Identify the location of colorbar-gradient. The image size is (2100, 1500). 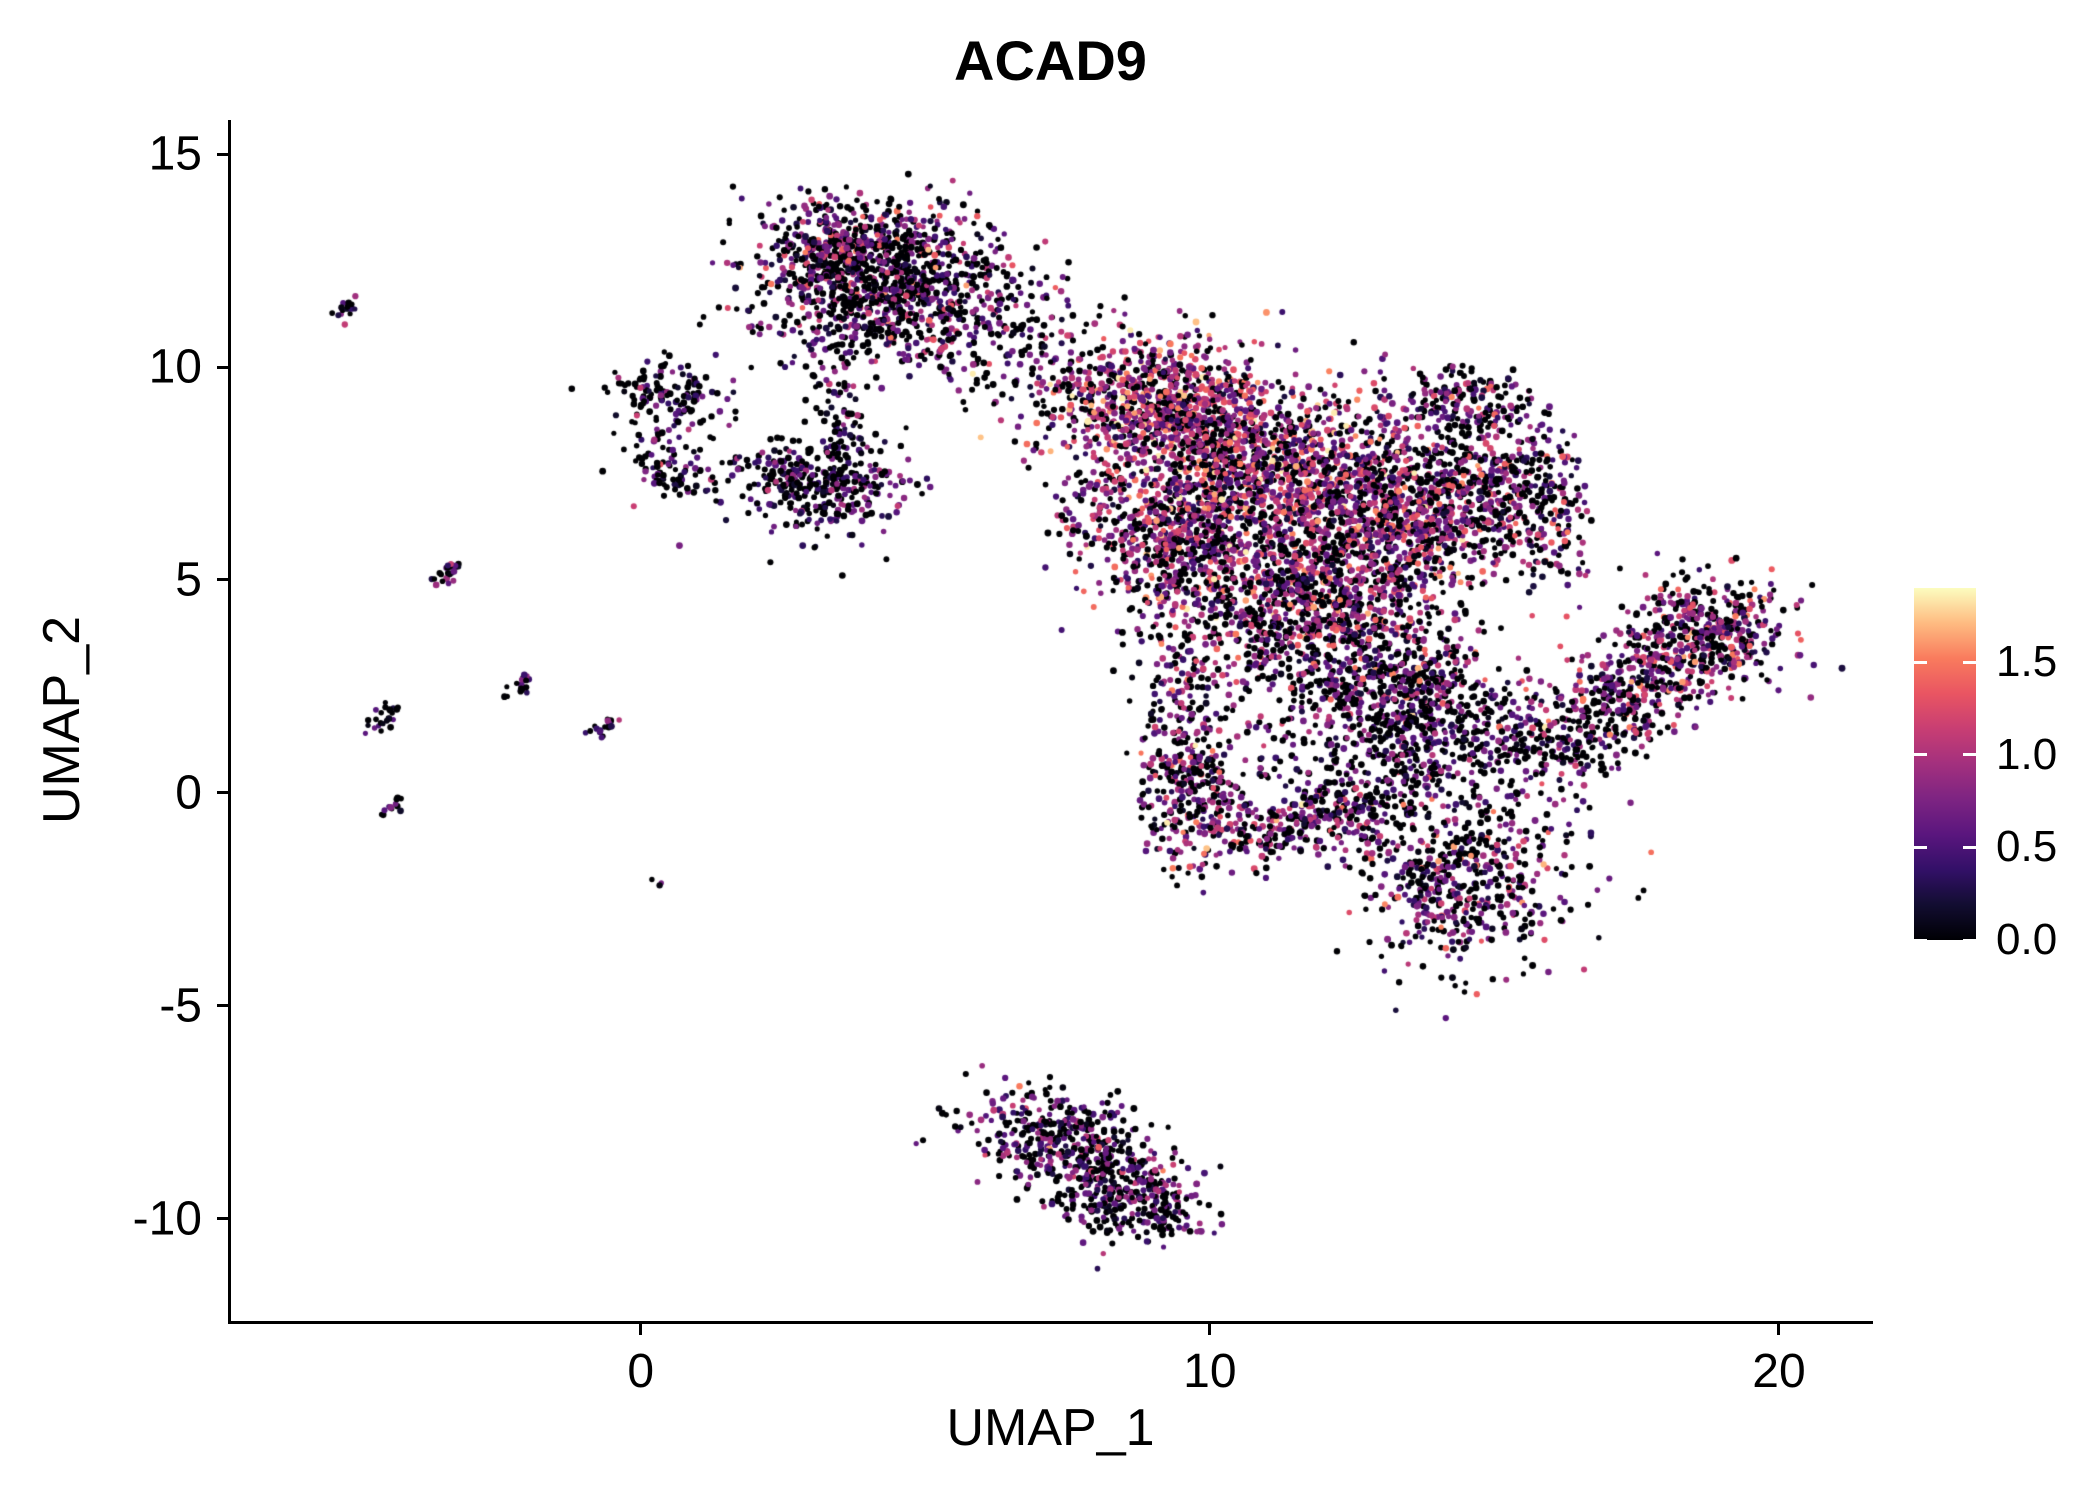
(1945, 764).